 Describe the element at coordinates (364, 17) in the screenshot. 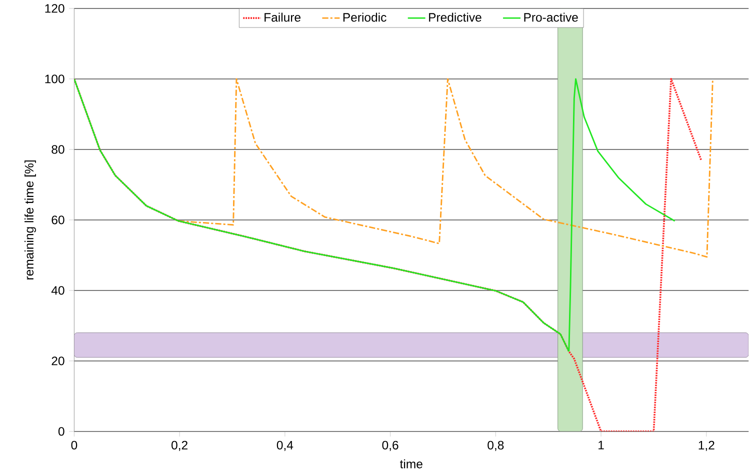

I see `legend-label: Periodic` at that location.